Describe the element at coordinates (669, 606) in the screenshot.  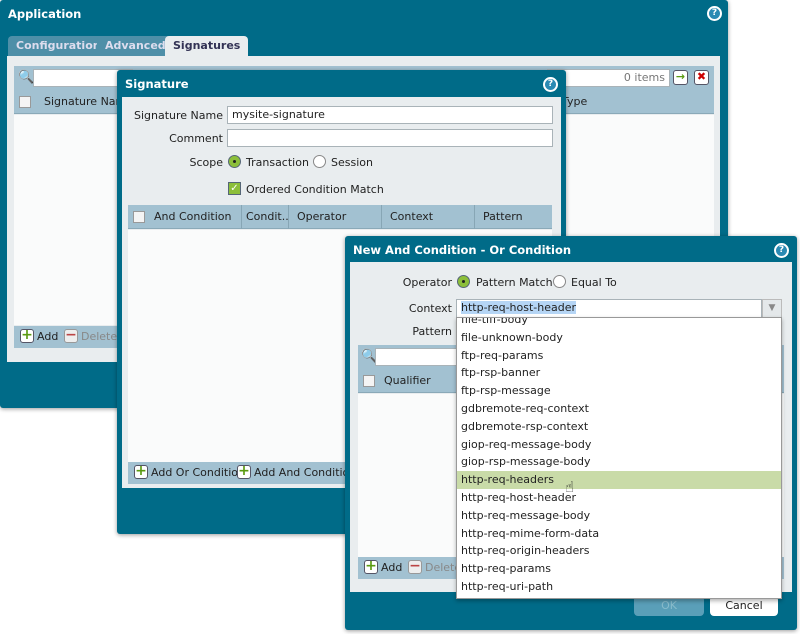
I see `ok-button: OK` at that location.